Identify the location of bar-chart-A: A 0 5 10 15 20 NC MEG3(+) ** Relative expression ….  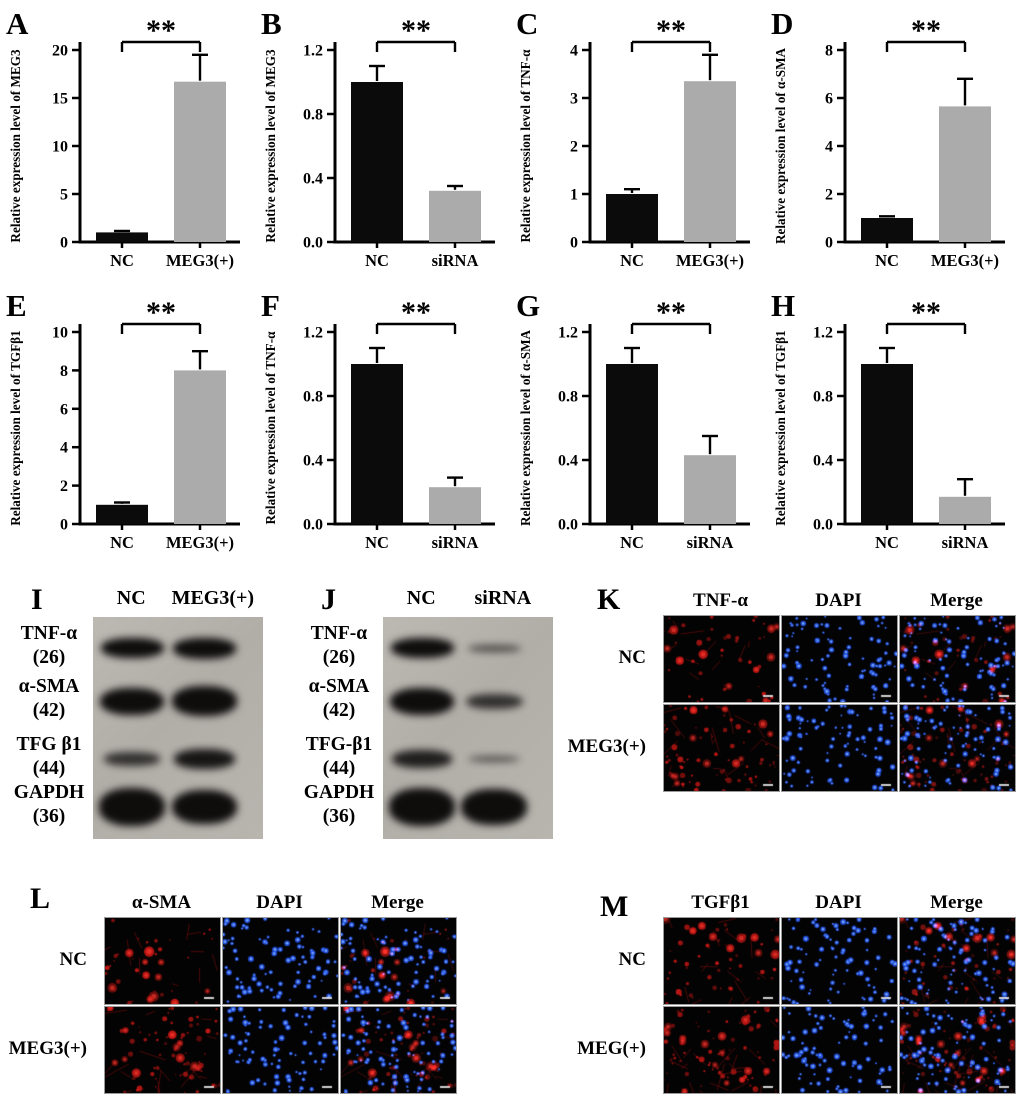
(123, 138).